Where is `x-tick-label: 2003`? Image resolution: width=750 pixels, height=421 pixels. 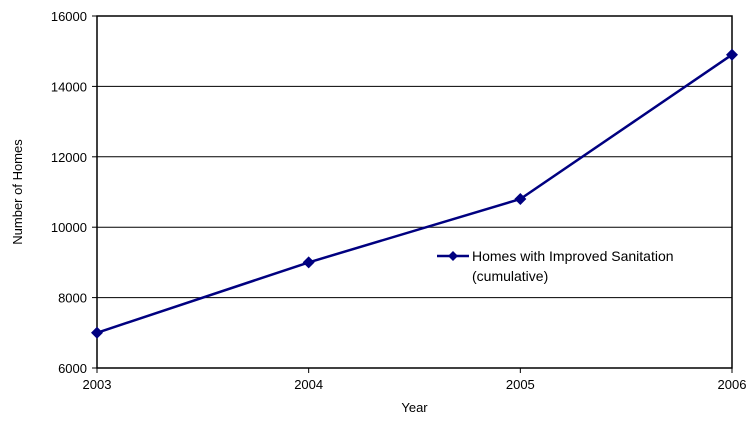
x-tick-label: 2003 is located at coordinates (97, 384).